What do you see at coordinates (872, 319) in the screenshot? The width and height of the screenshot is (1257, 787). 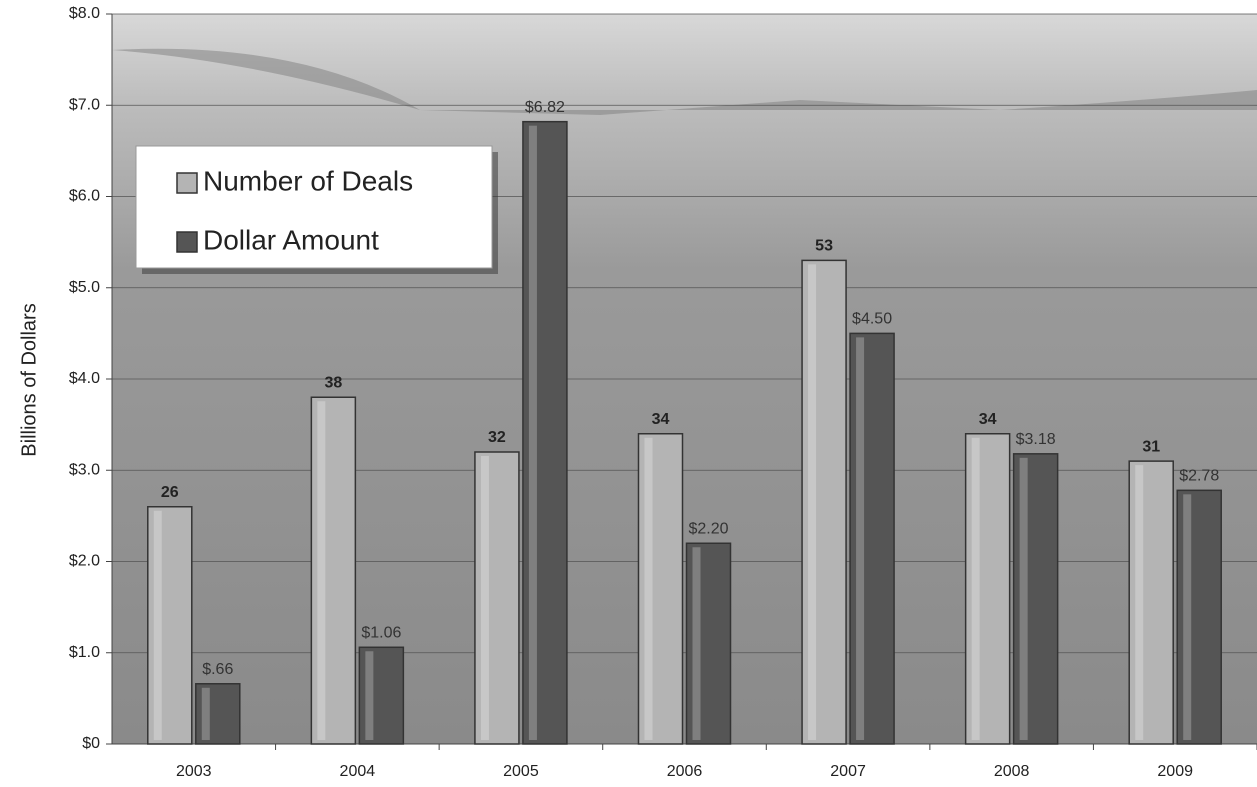 I see `data-label: $4.50` at bounding box center [872, 319].